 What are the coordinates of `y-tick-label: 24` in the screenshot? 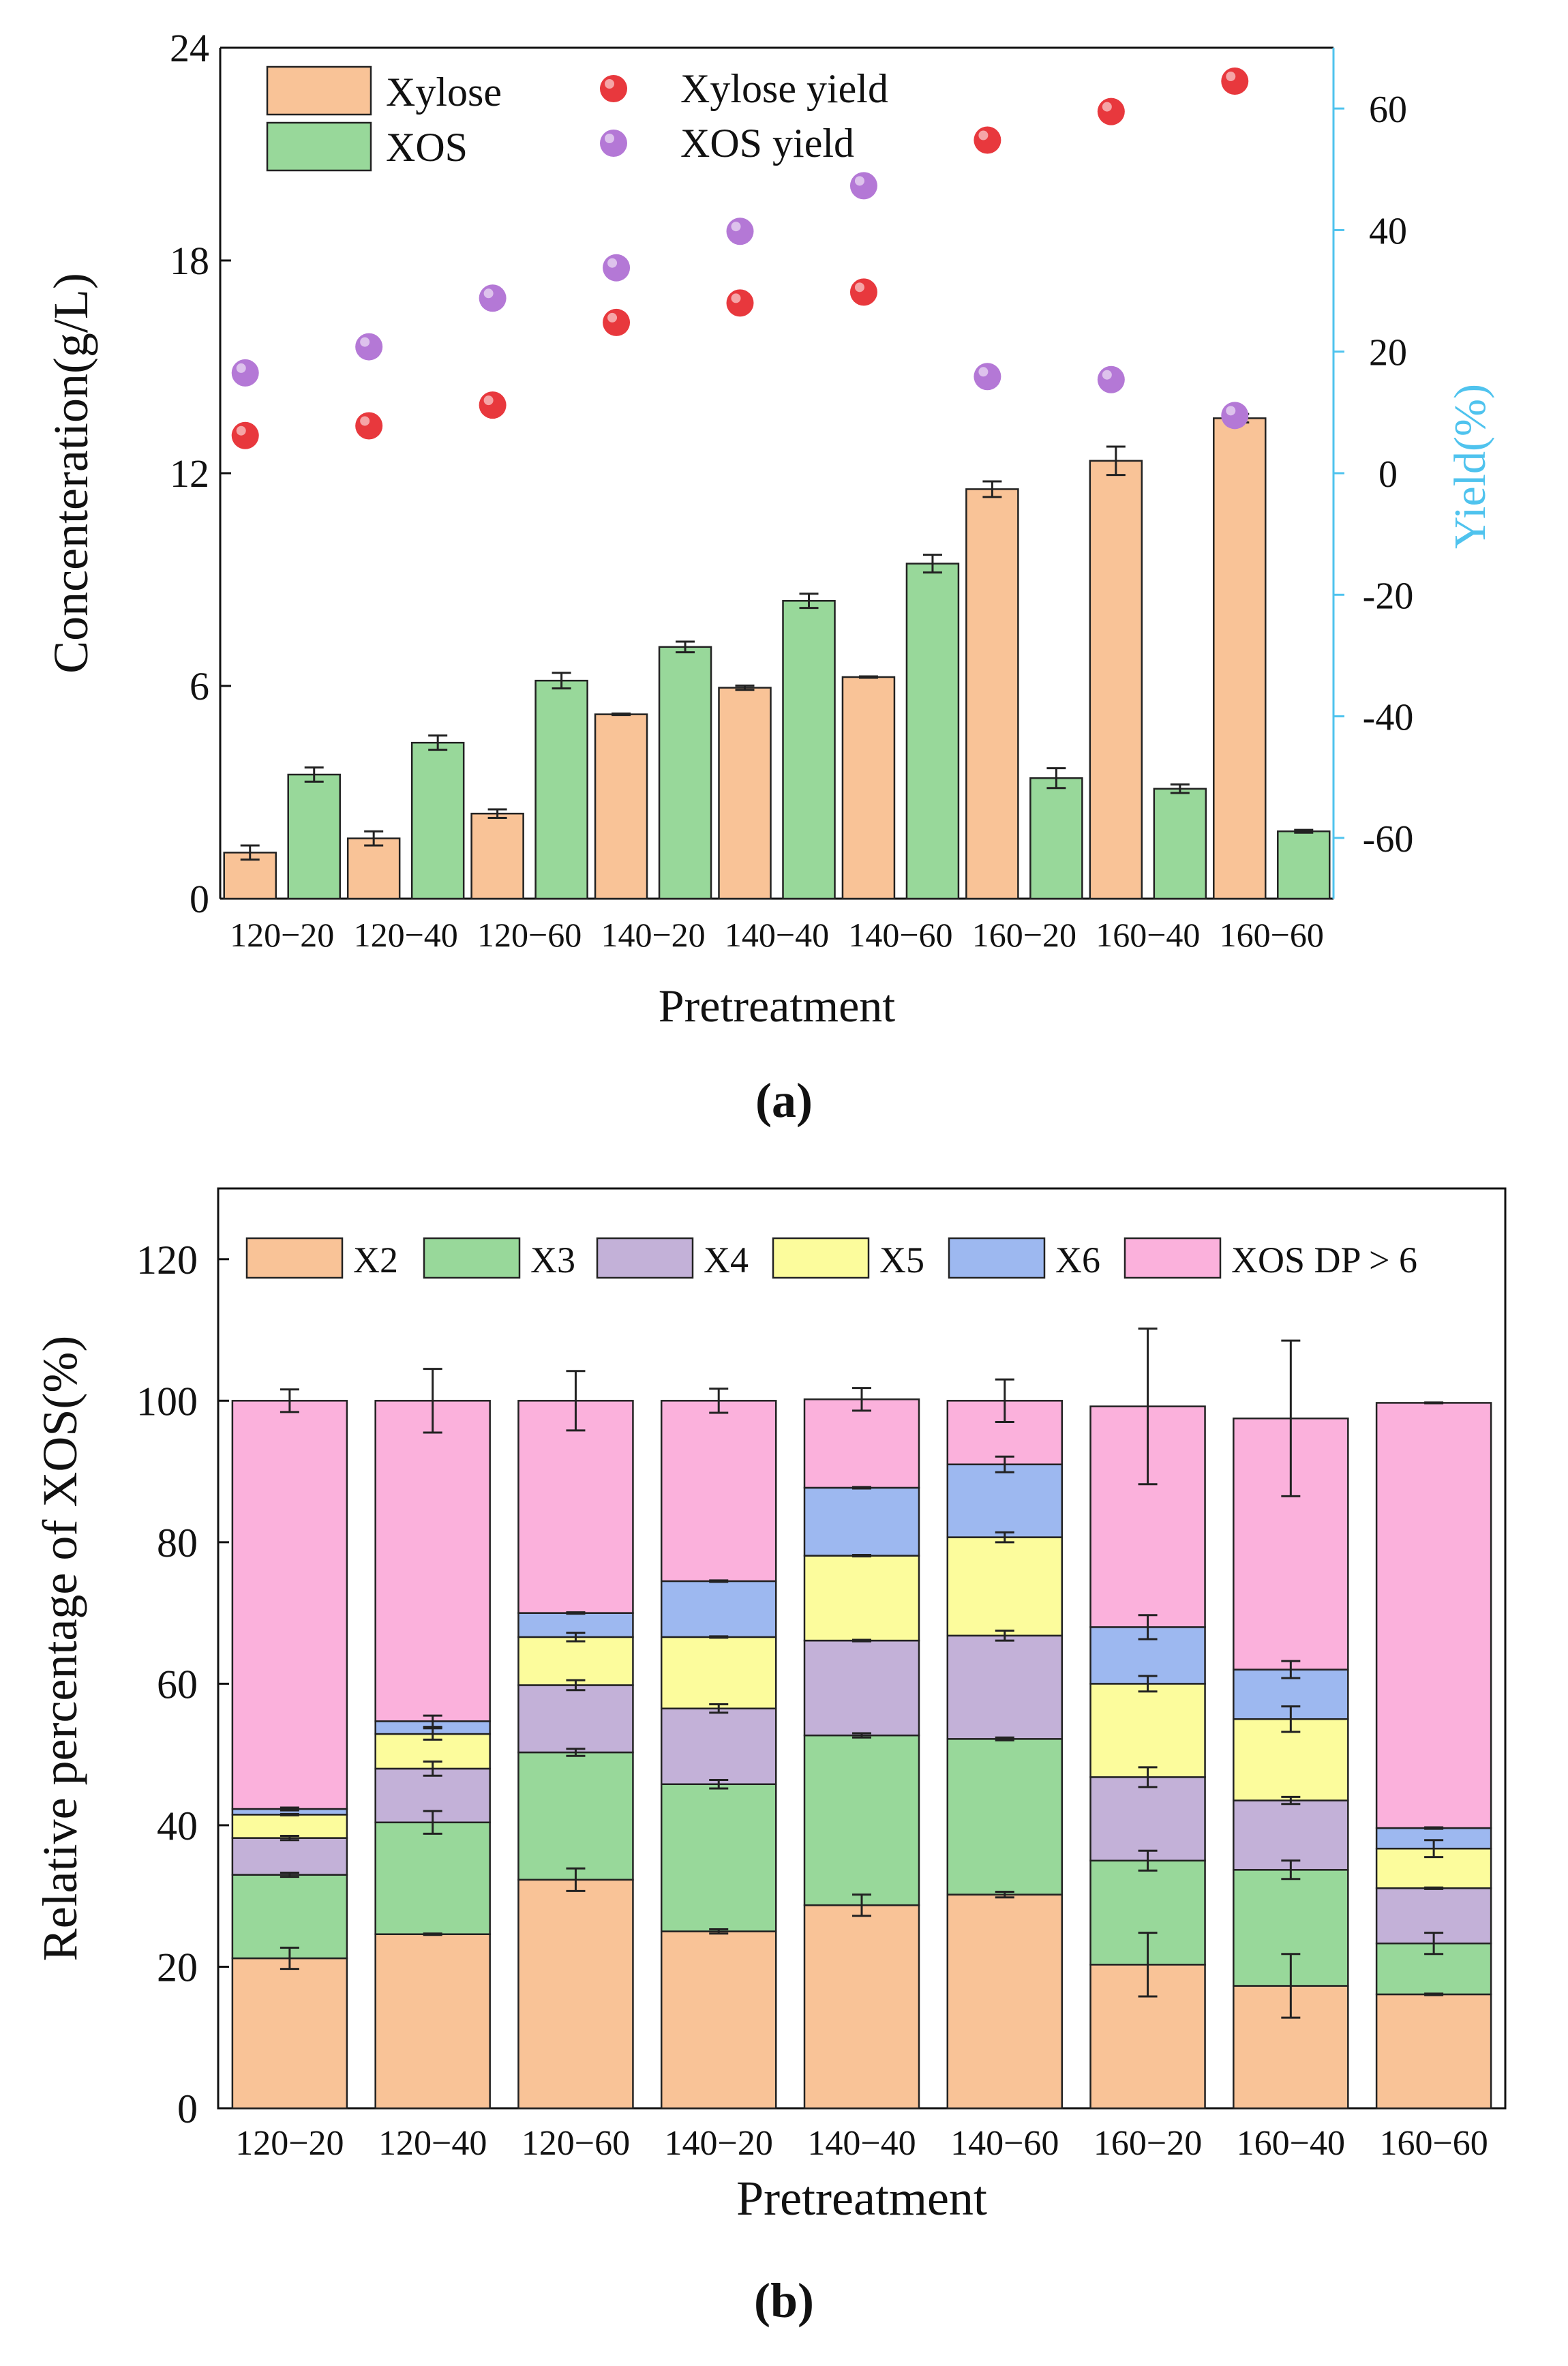 It's located at (190, 48).